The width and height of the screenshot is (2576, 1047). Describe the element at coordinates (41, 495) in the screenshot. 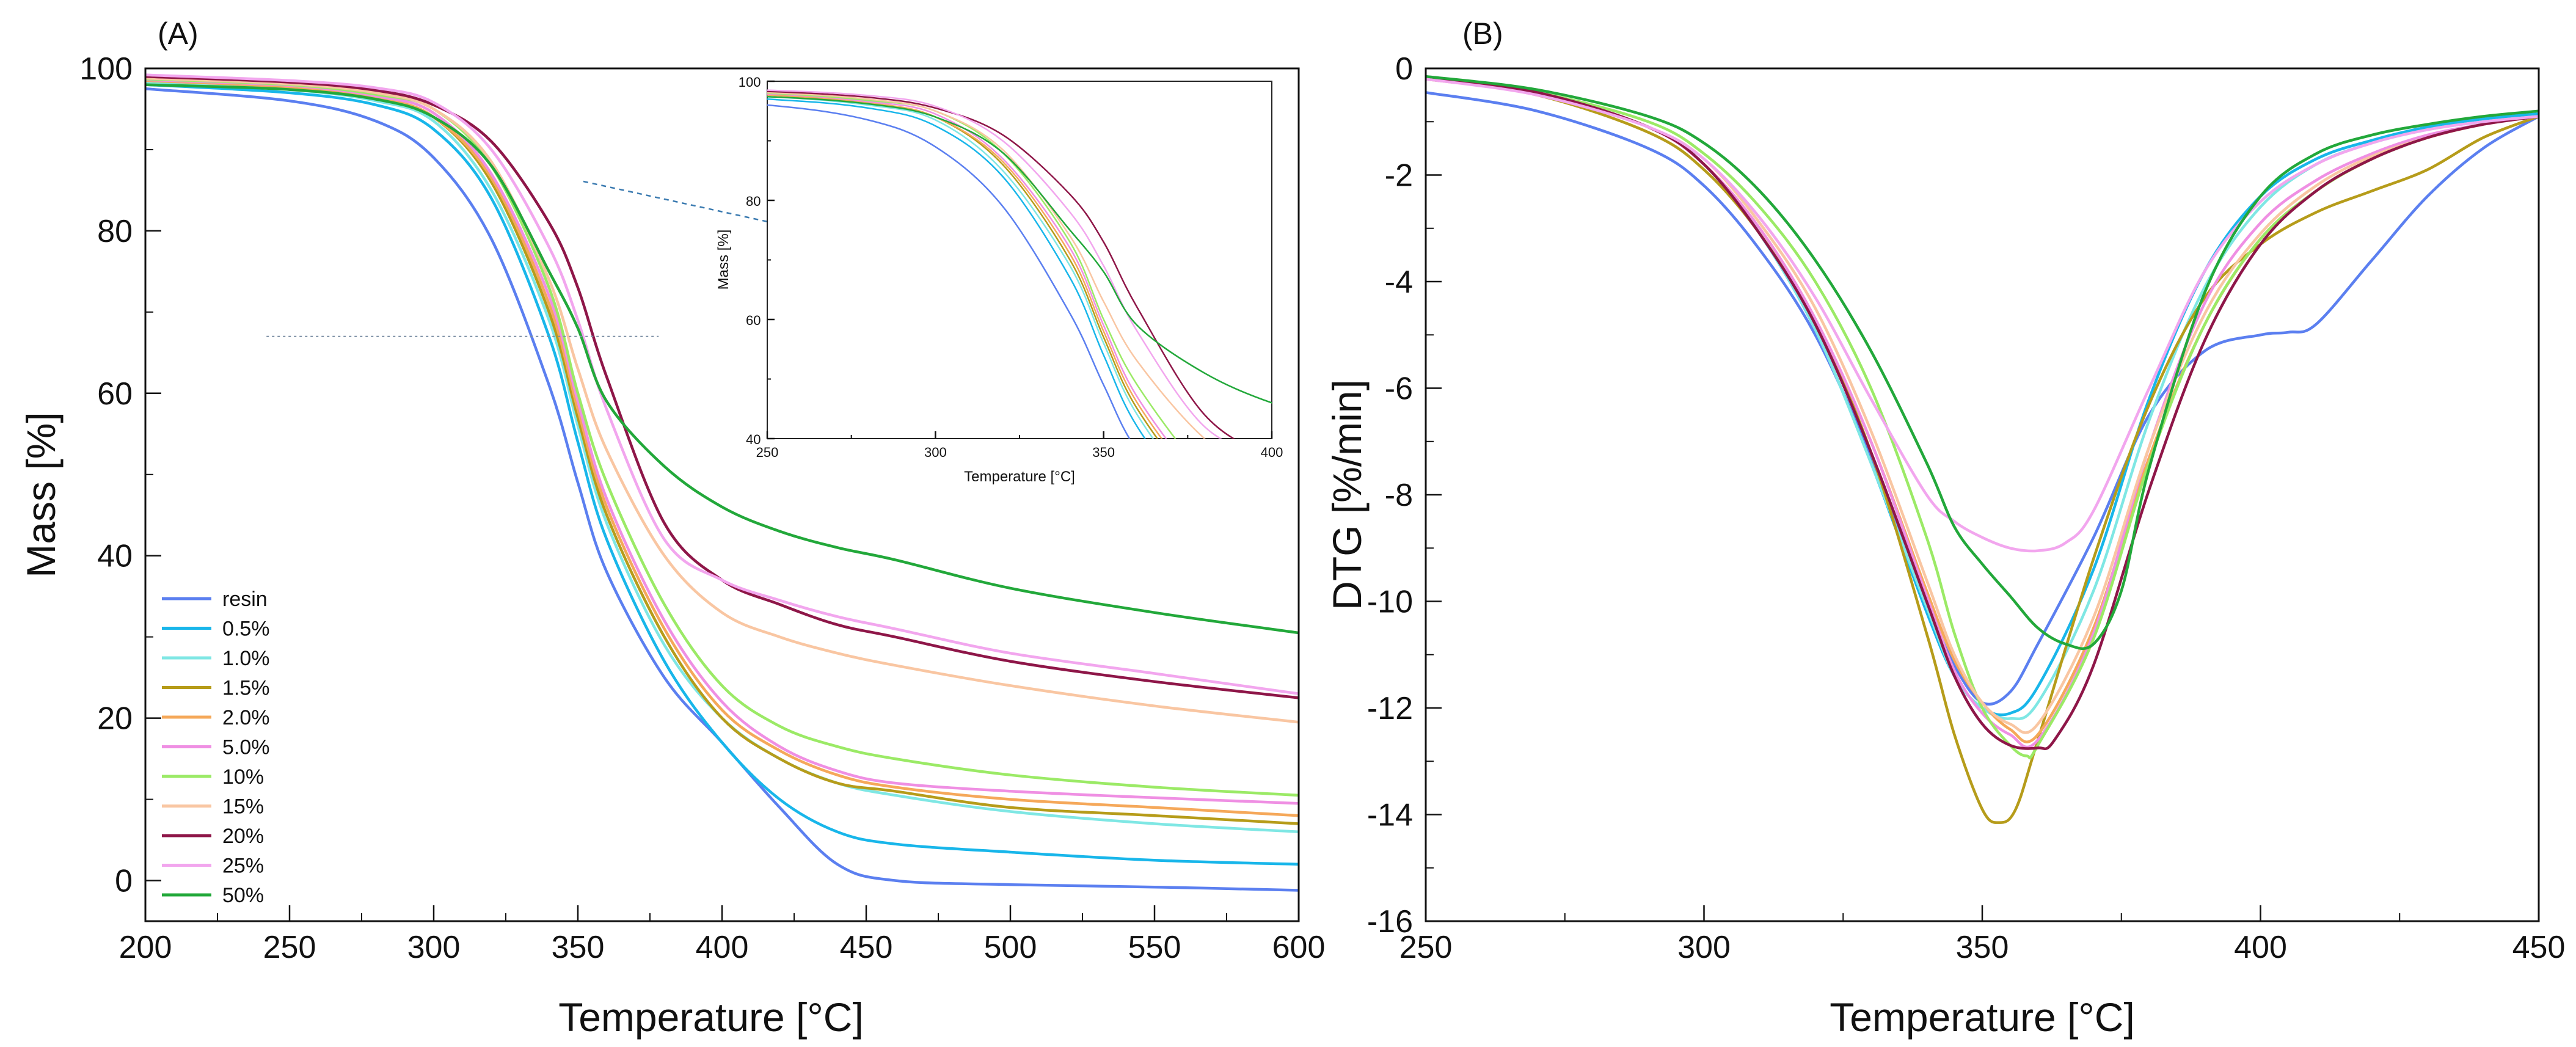

I see `panel-a-y-axis-label: Mass [%]` at that location.